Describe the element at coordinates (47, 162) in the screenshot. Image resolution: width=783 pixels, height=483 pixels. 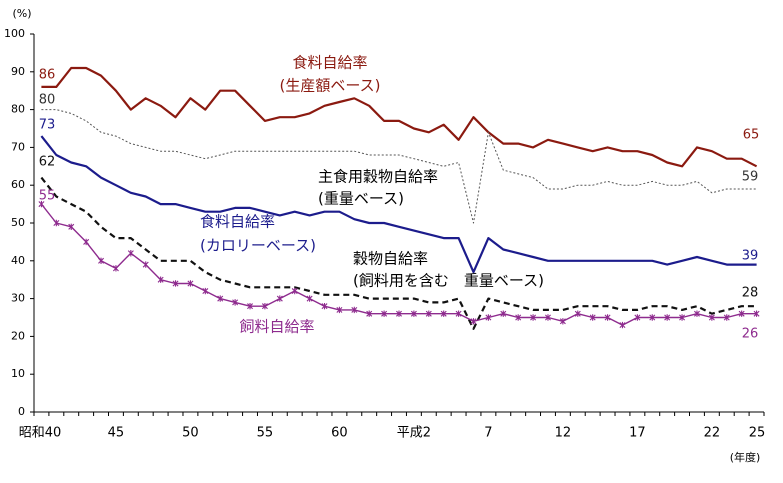
I see `start-value-label-grain: 62` at that location.